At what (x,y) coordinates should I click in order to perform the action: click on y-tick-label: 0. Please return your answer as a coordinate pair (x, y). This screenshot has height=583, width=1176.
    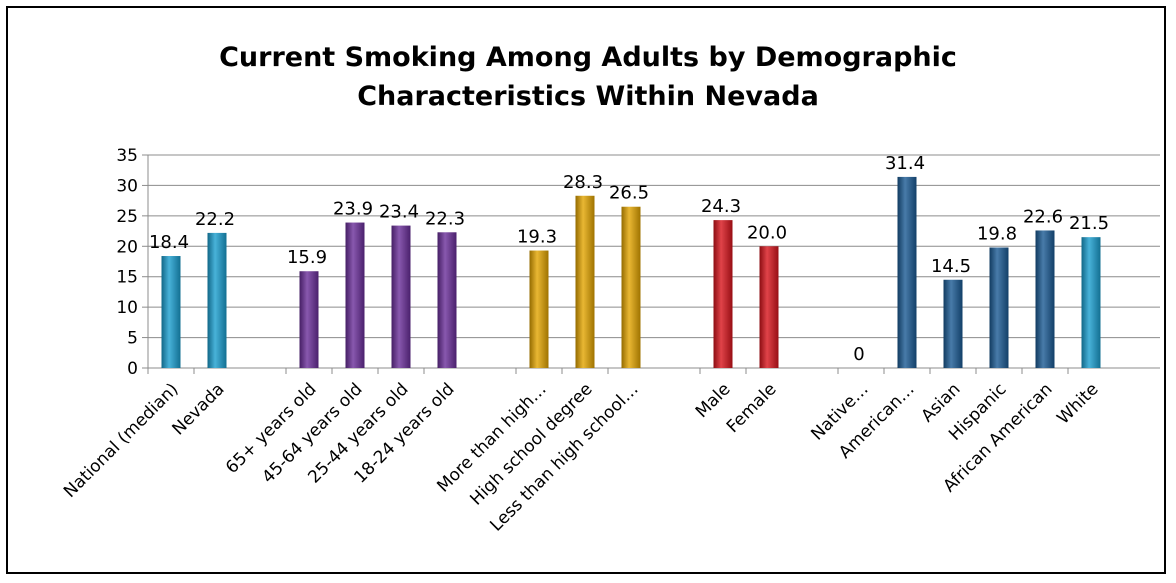
    Looking at the image, I should click on (132, 369).